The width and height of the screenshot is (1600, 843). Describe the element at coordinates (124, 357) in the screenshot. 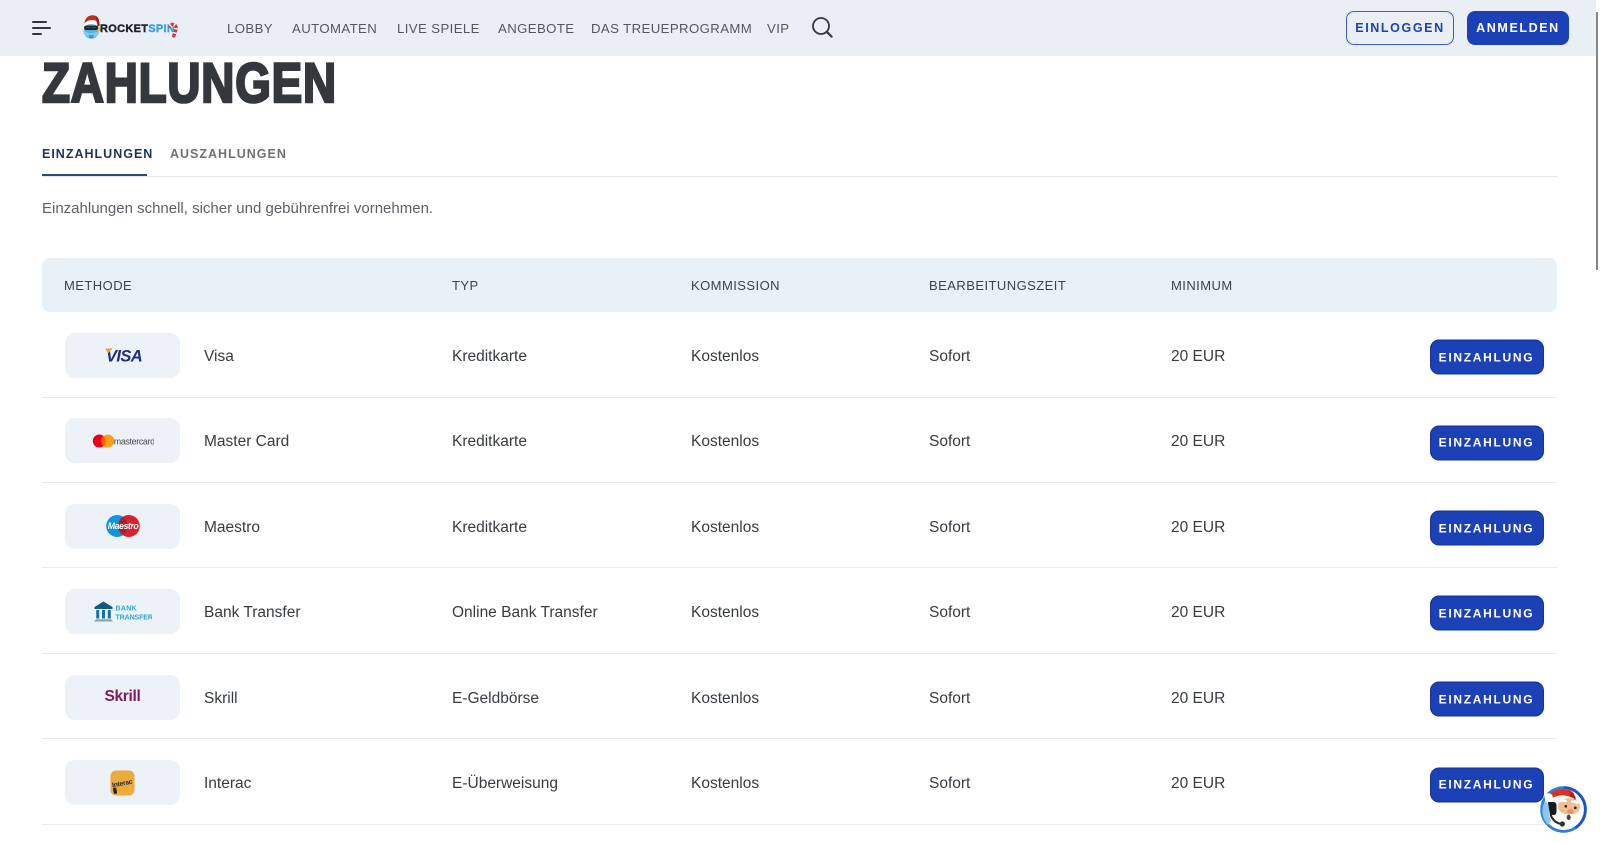

I see `svg-text: VISA` at that location.